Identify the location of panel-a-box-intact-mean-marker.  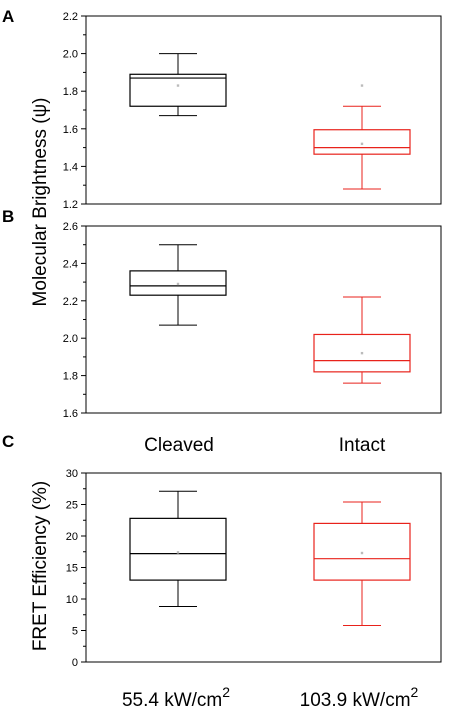
(362, 144).